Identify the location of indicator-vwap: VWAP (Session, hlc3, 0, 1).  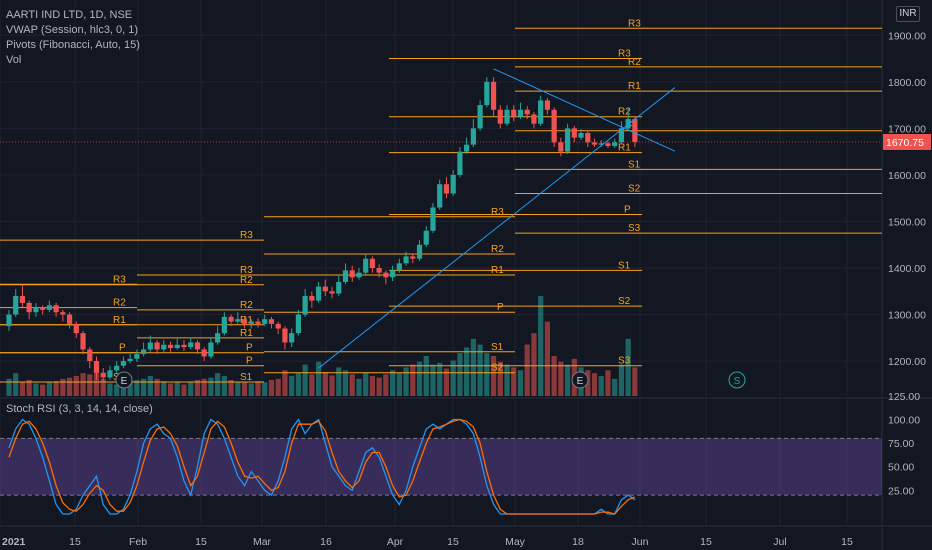
(72, 30).